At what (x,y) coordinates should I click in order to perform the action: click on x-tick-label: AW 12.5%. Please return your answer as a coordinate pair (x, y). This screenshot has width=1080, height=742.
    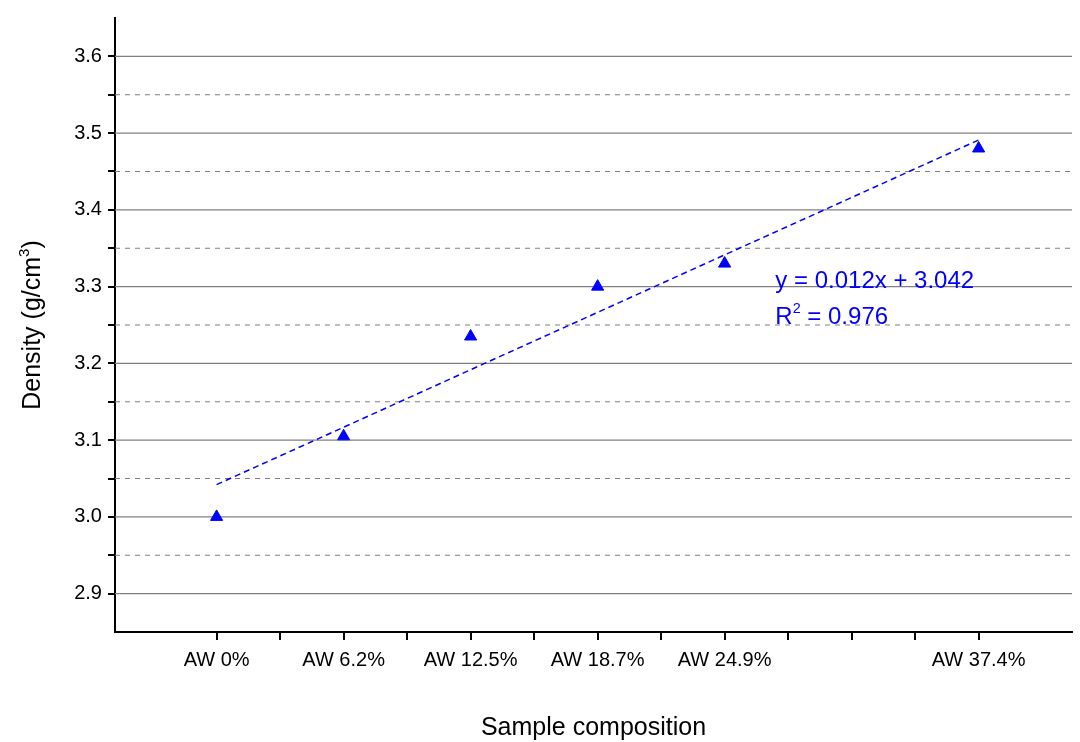
    Looking at the image, I should click on (470, 658).